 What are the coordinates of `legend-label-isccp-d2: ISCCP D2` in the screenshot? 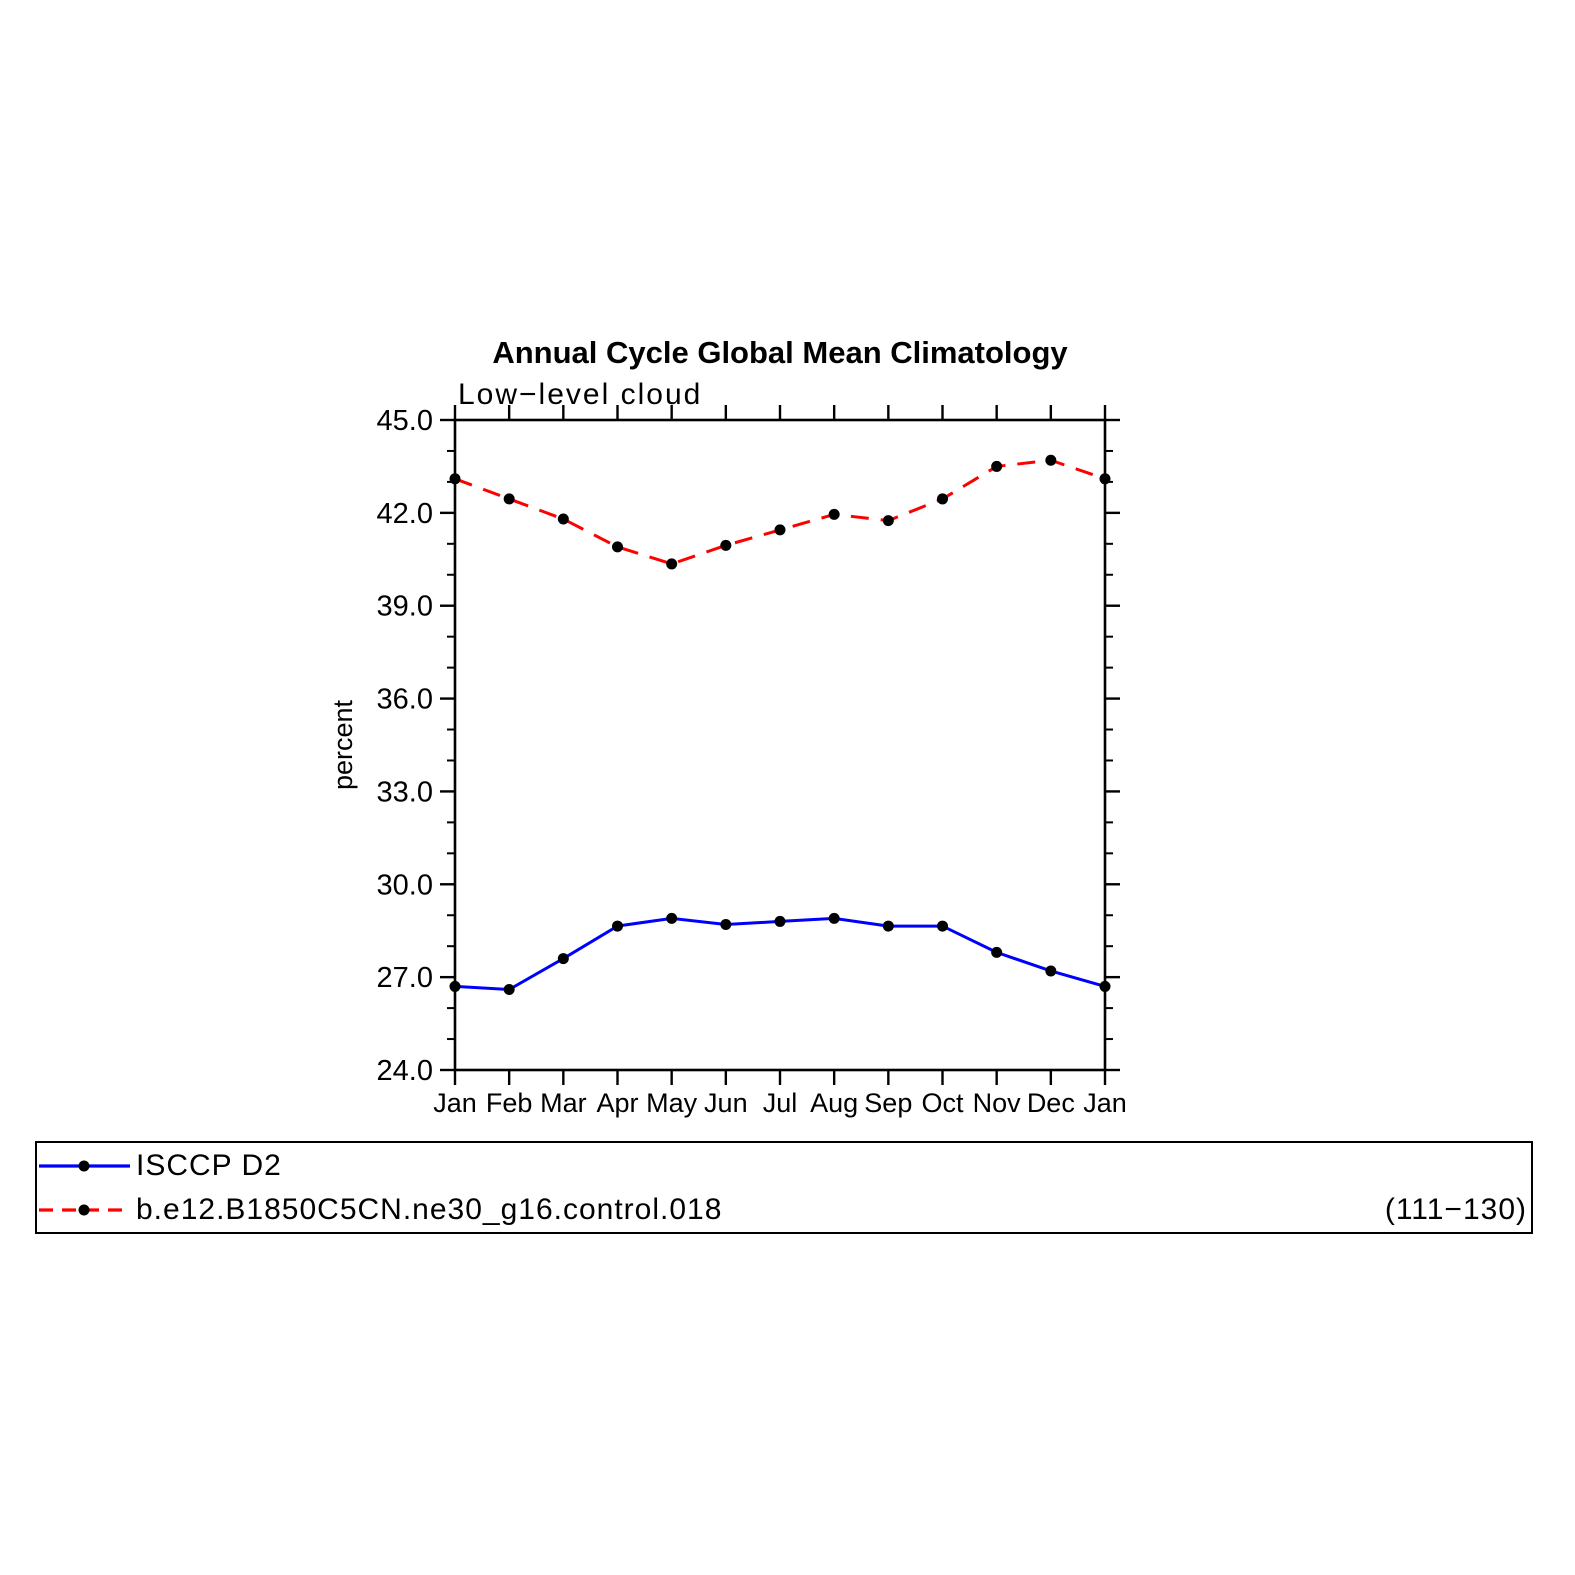 It's located at (209, 1165).